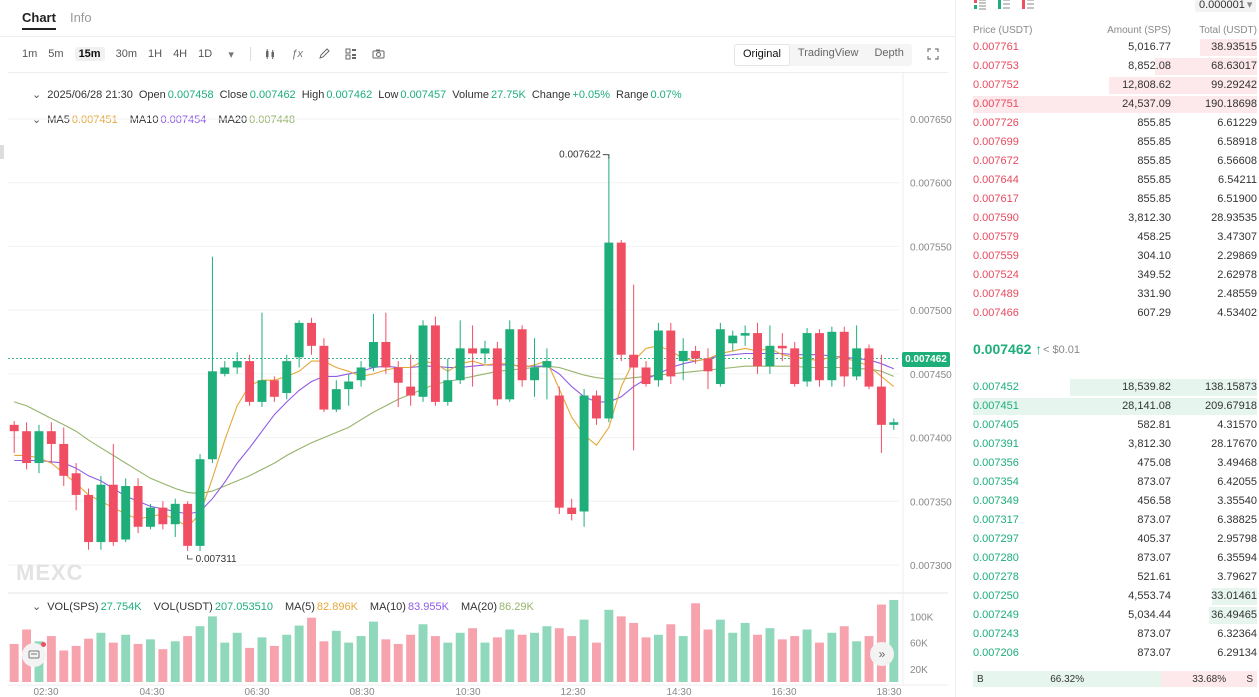 The image size is (1259, 697). What do you see at coordinates (2, 152) in the screenshot?
I see `left-scroll-handle` at bounding box center [2, 152].